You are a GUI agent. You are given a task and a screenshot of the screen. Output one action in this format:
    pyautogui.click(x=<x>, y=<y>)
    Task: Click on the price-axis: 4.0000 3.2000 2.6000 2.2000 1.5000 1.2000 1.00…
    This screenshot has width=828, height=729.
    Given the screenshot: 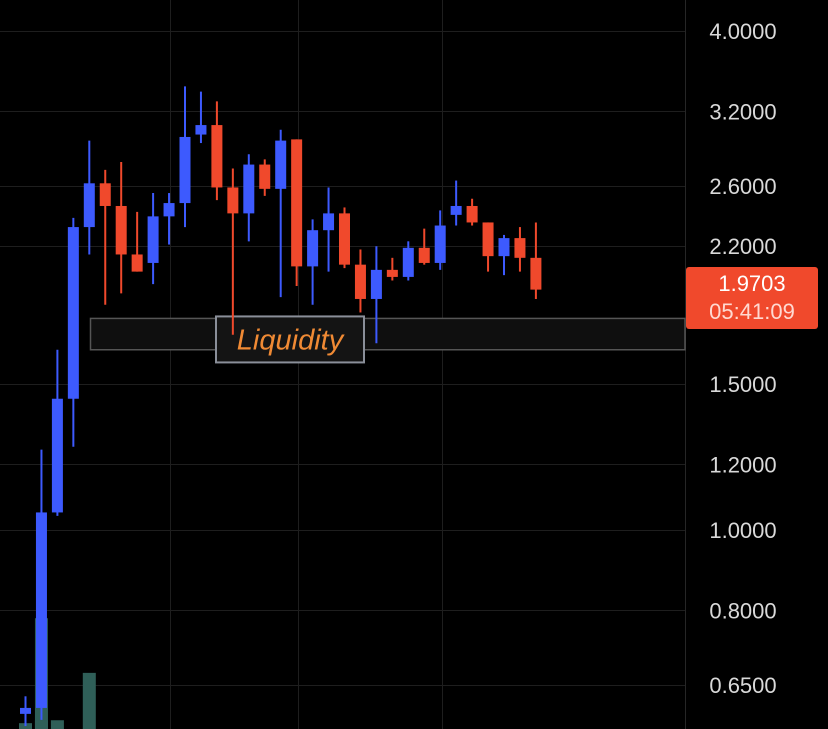 What is the action you would take?
    pyautogui.click(x=742, y=358)
    